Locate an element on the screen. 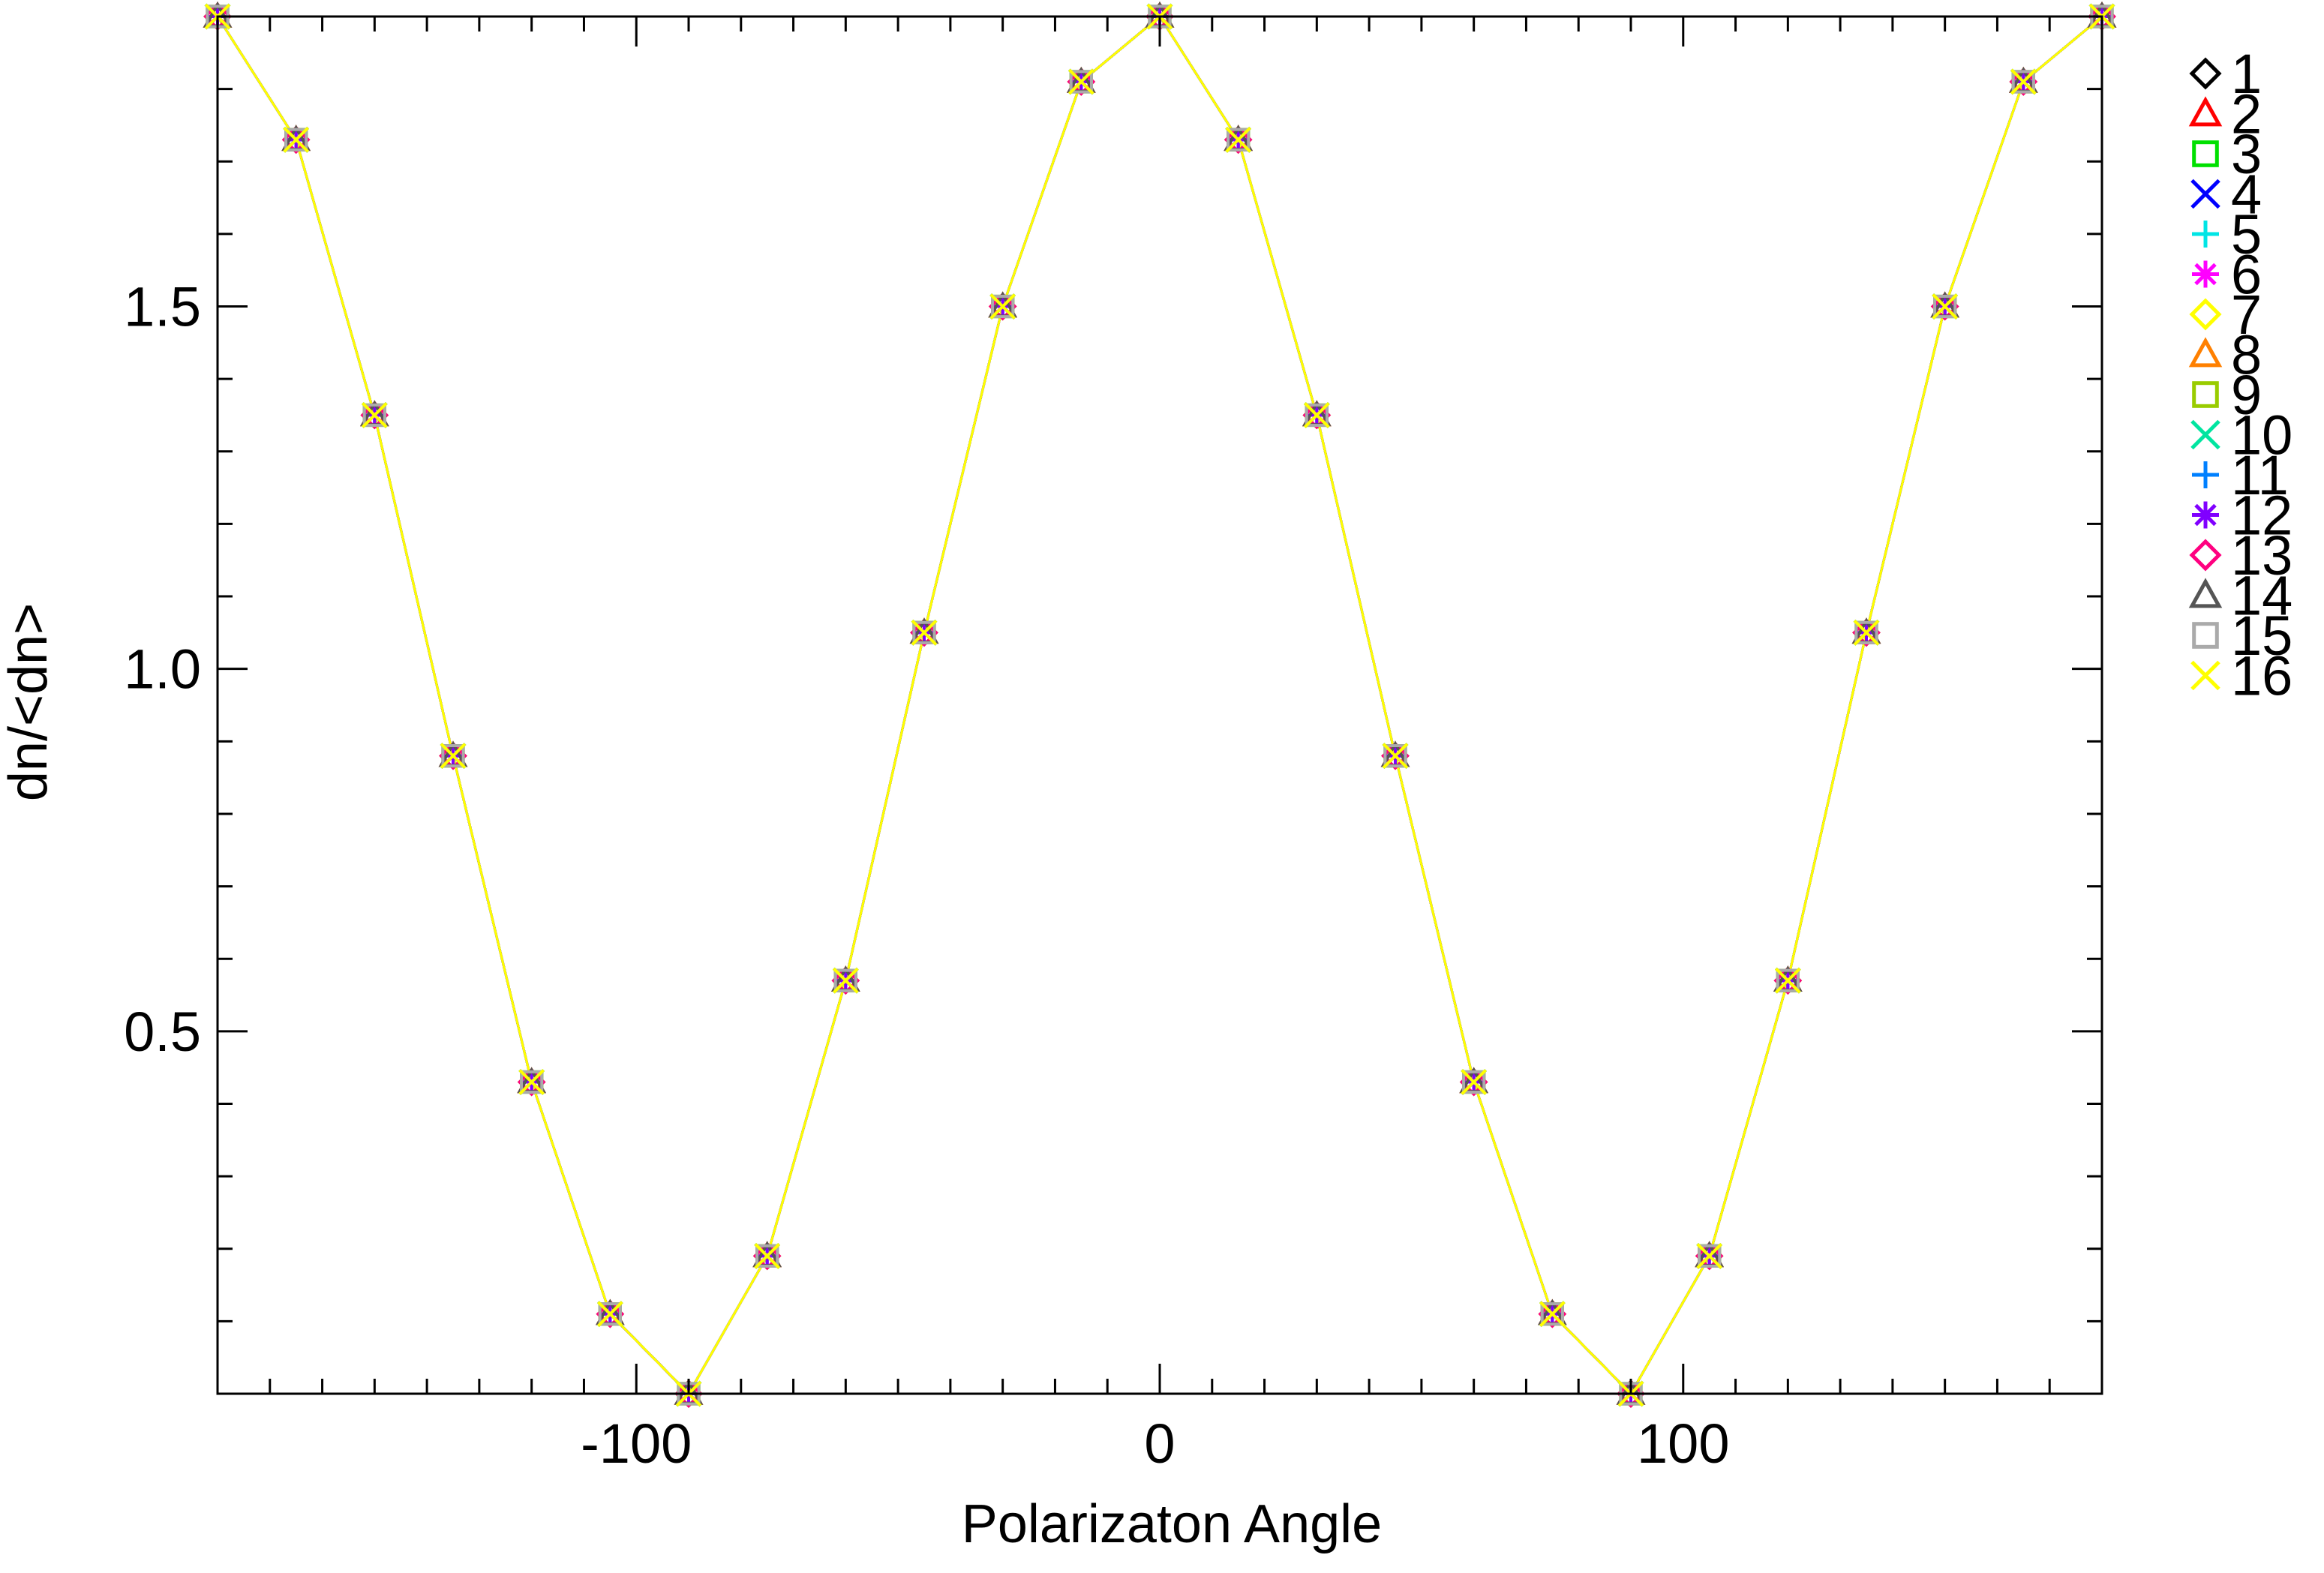 The width and height of the screenshot is (2324, 1573). legend-label-11: 11 is located at coordinates (2260, 475).